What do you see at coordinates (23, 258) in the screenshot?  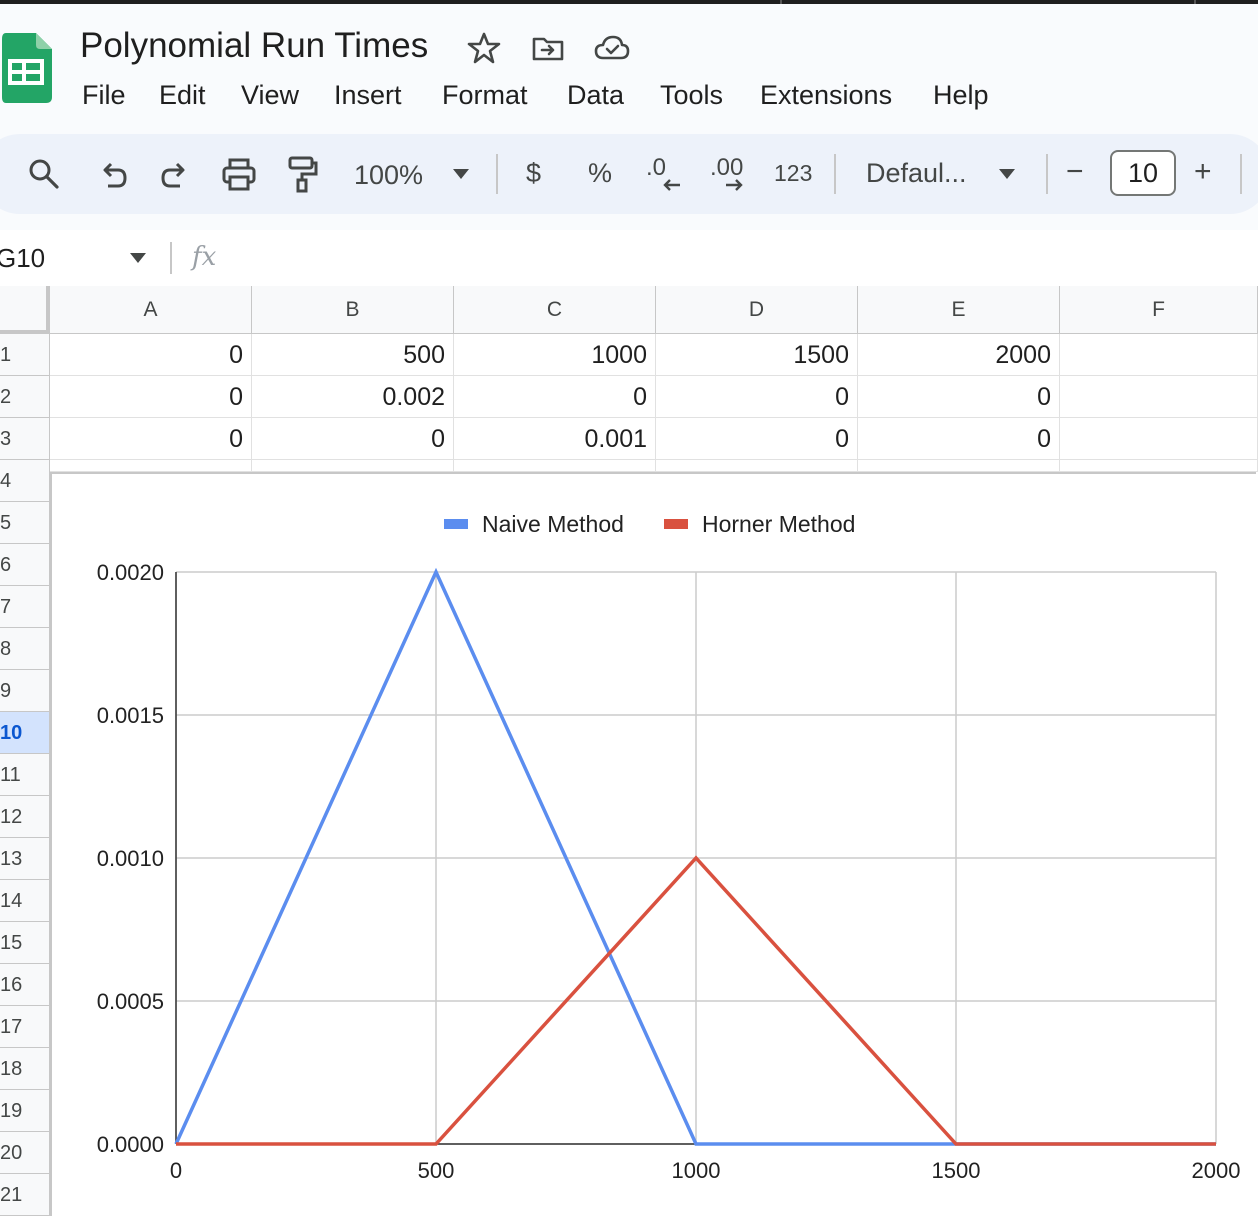 I see `name-box: G10` at bounding box center [23, 258].